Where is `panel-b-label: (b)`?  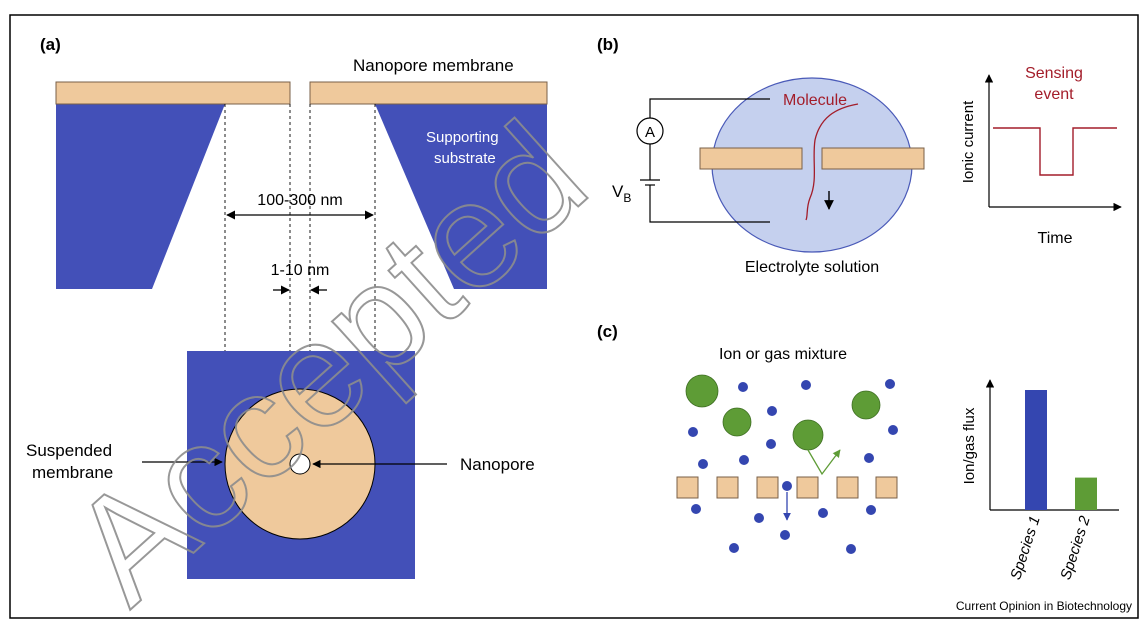 panel-b-label: (b) is located at coordinates (608, 44).